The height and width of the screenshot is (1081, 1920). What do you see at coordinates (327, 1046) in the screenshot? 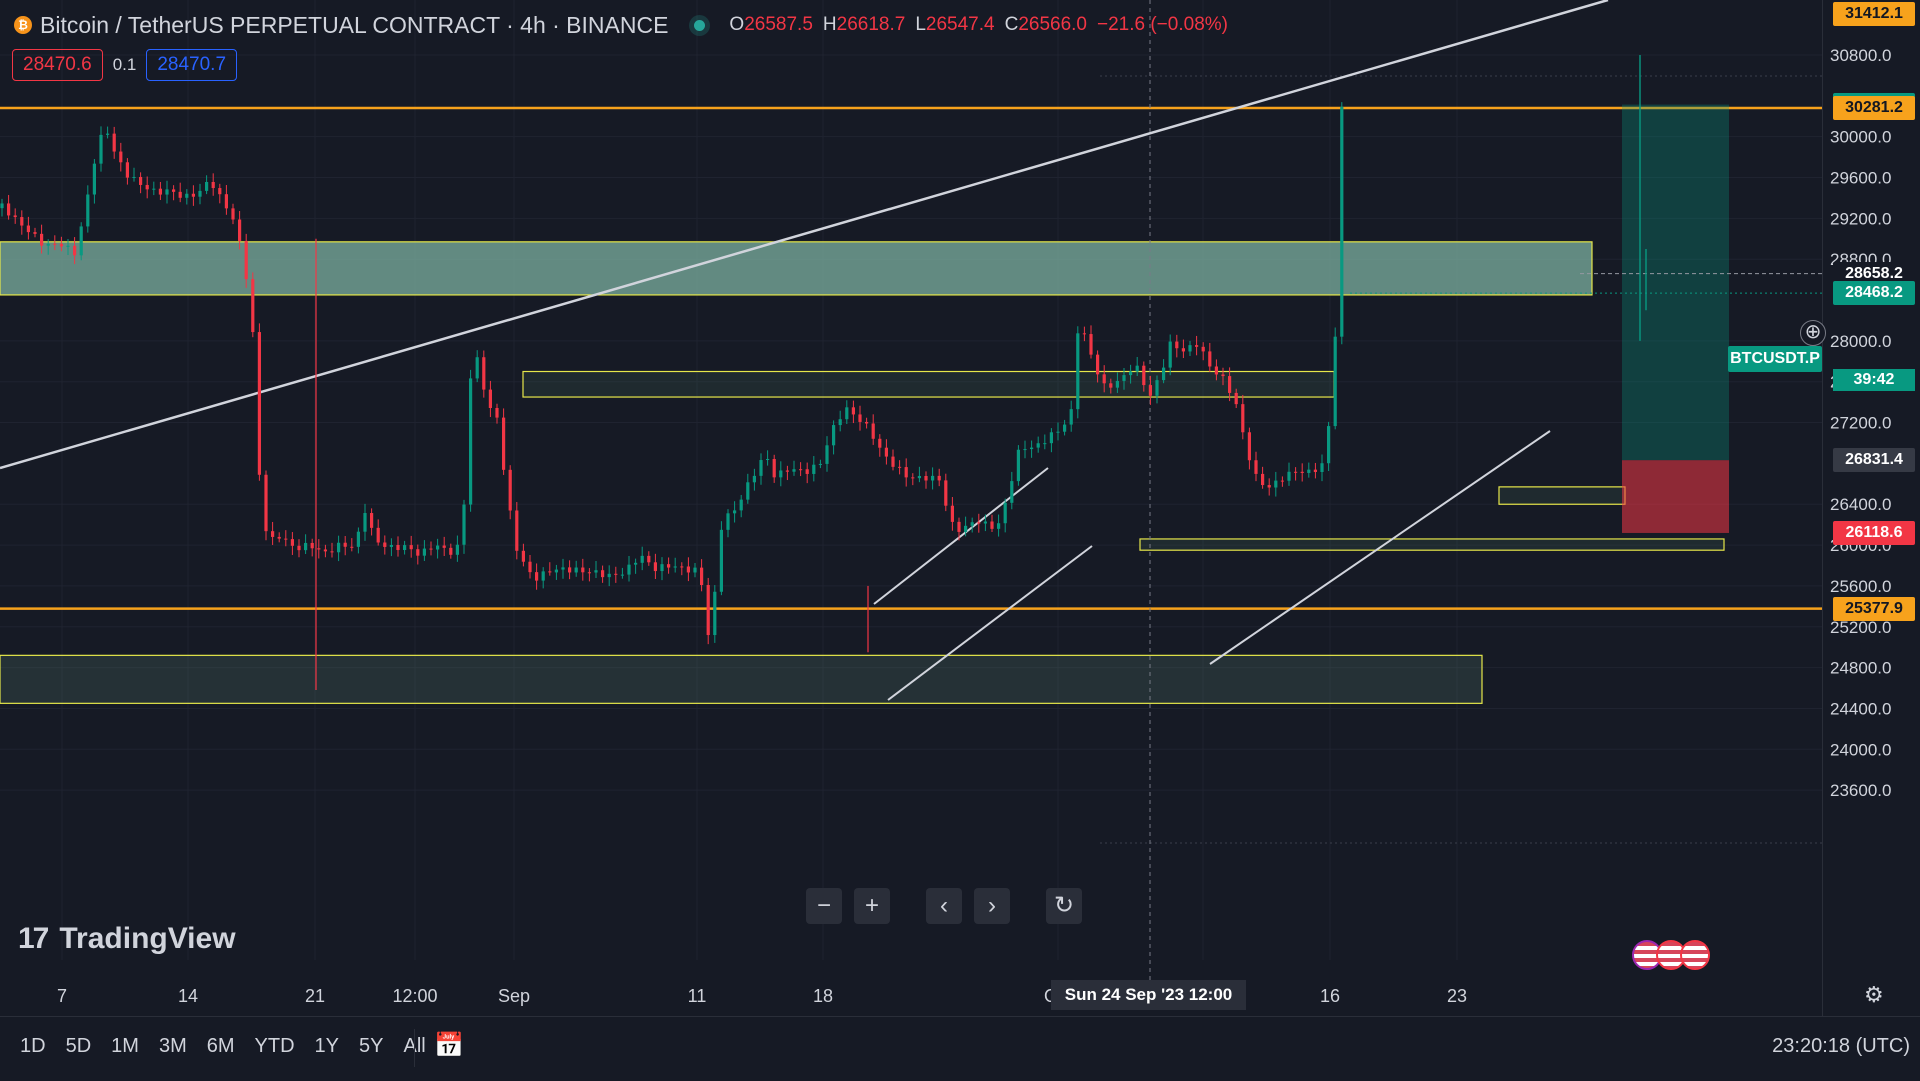
I see `timeframe-1y: 1Y` at bounding box center [327, 1046].